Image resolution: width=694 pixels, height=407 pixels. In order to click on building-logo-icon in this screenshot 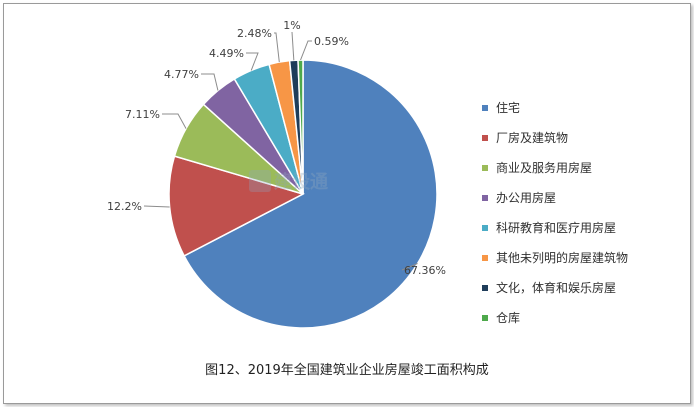, I will do `click(260, 181)`.